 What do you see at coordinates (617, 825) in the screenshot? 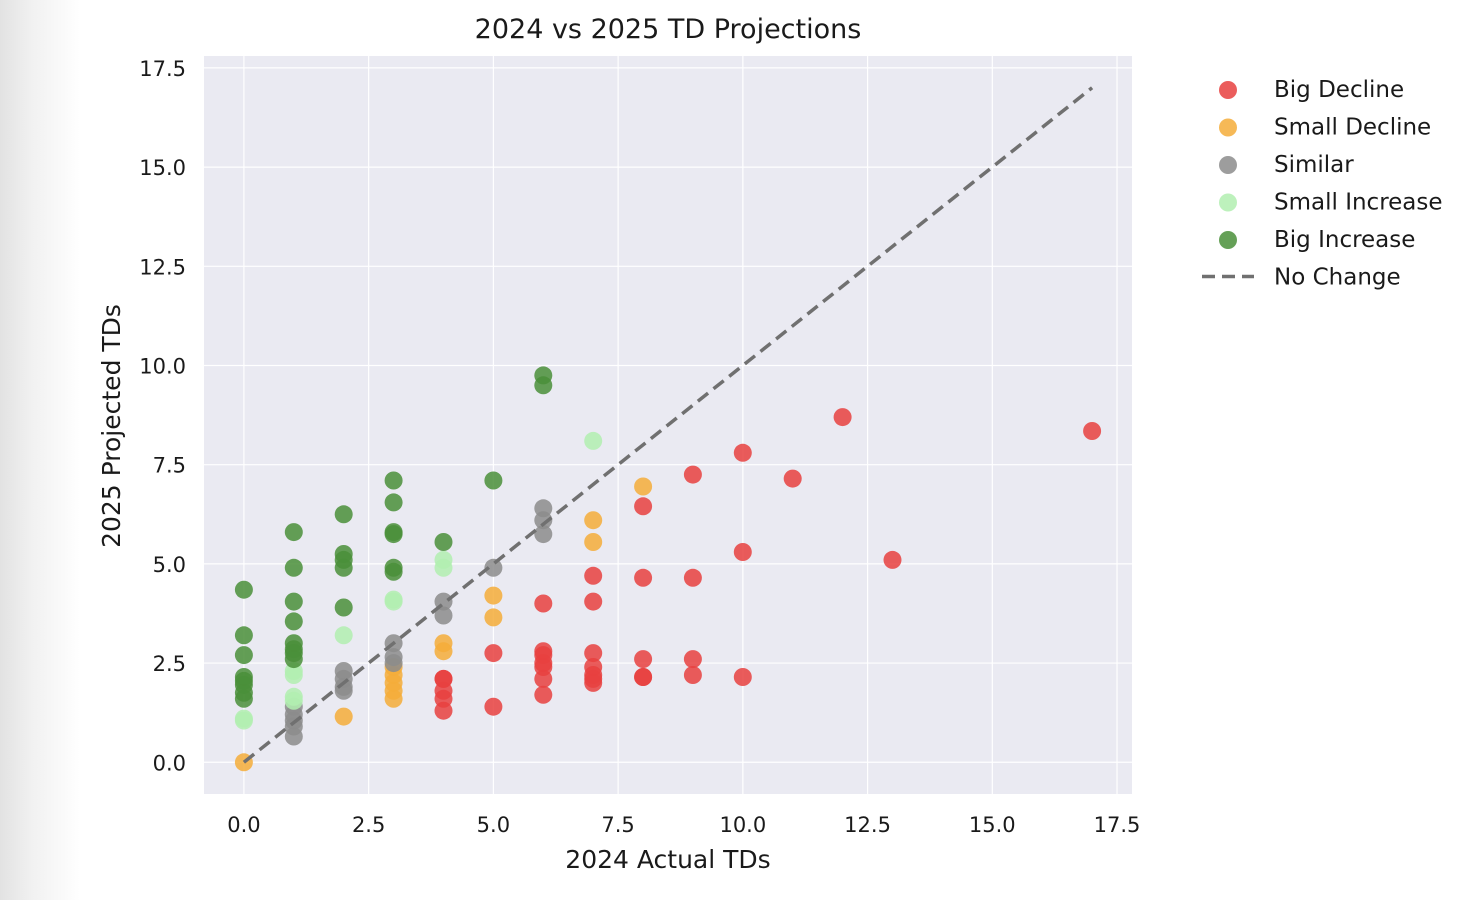
I see `x-tick-label: 7.5` at bounding box center [617, 825].